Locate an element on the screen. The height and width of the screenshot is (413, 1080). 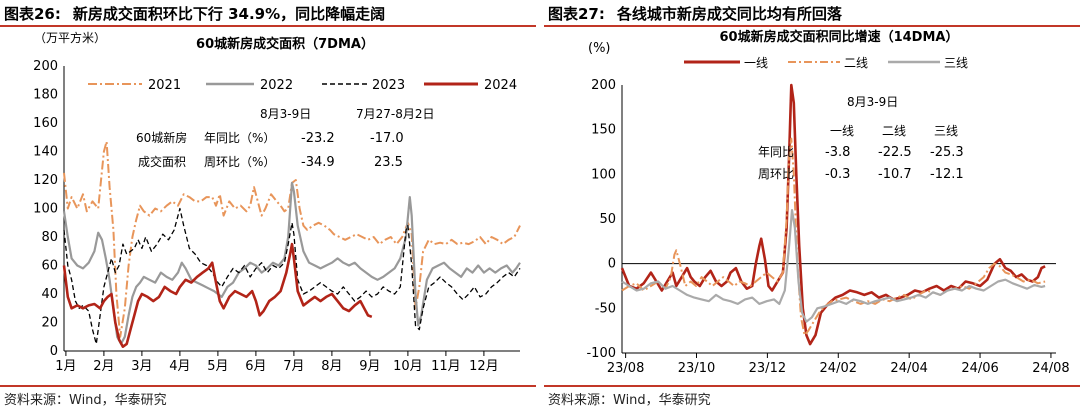
x-tick-label: 12月 is located at coordinates (484, 366).